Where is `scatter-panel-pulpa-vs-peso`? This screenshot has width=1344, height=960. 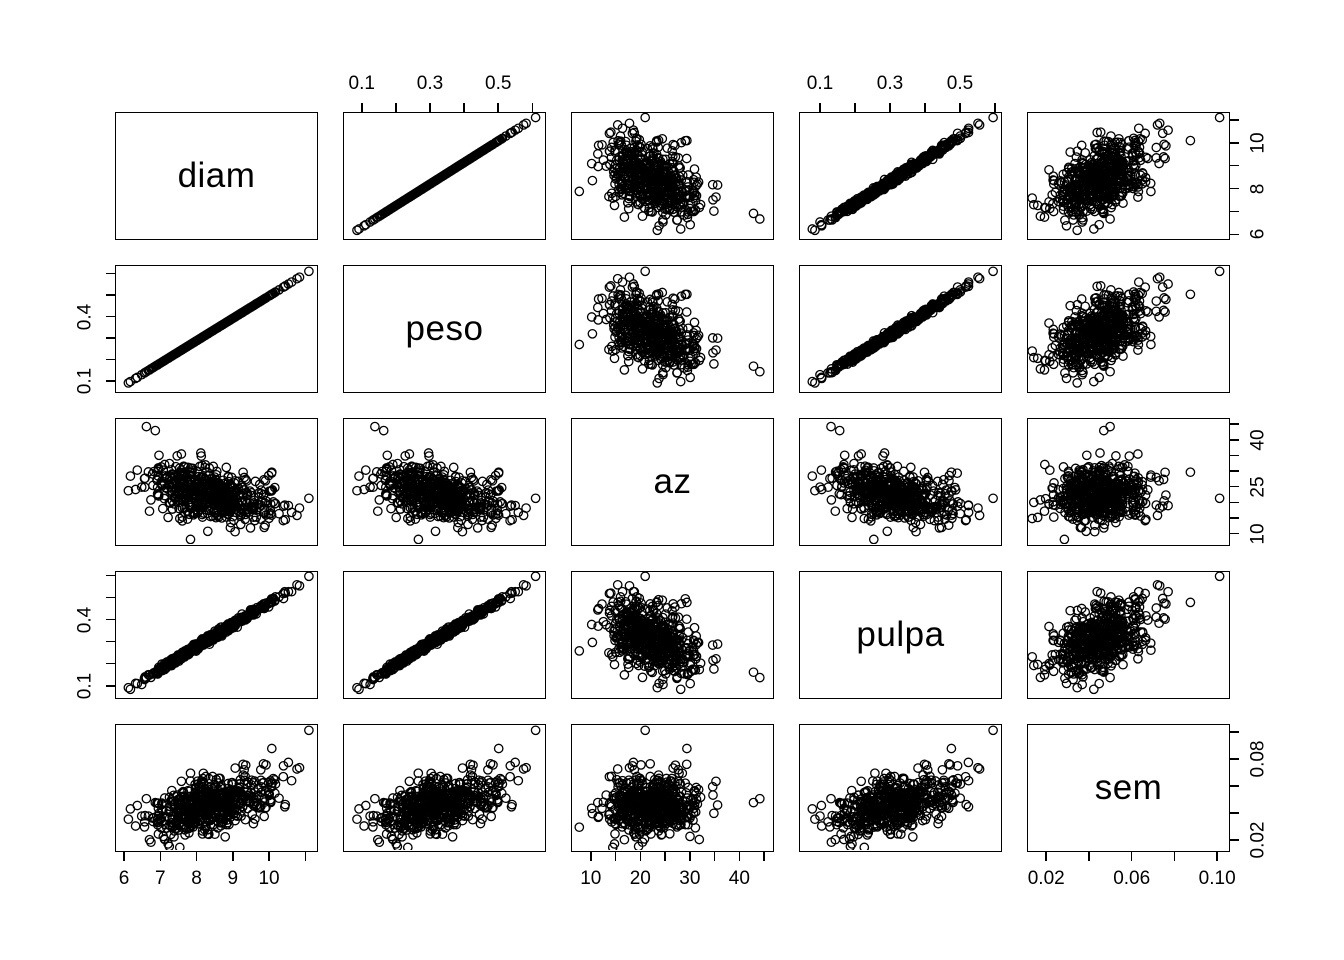
scatter-panel-pulpa-vs-peso is located at coordinates (444, 635).